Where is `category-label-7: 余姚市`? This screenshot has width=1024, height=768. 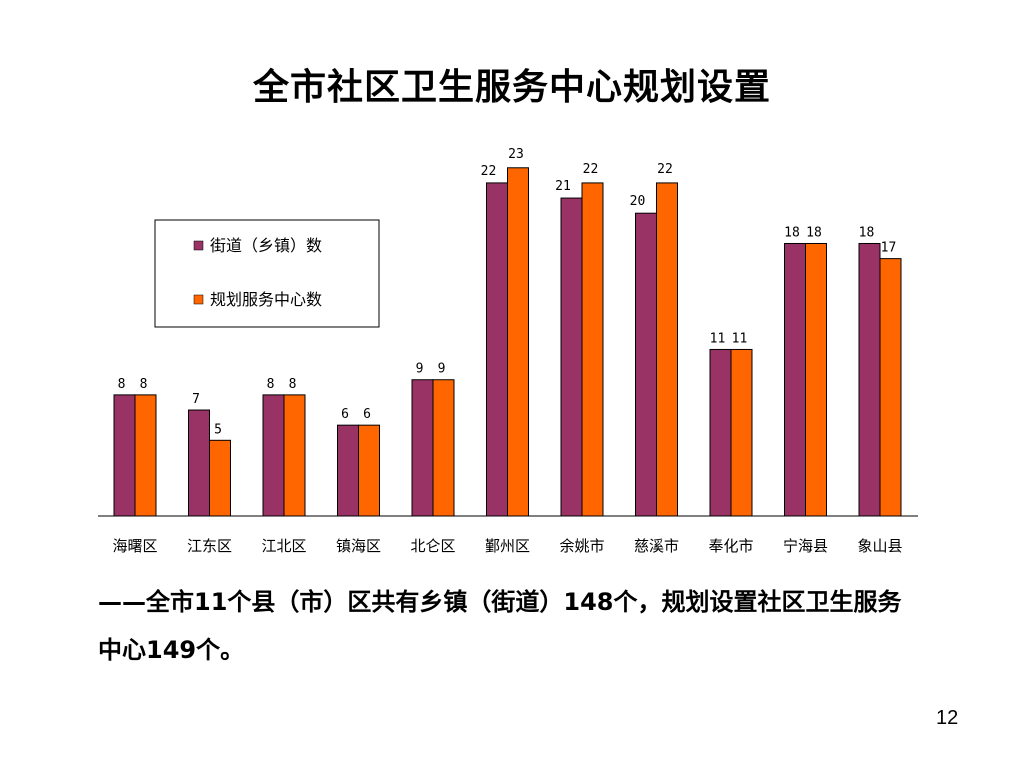 category-label-7: 余姚市 is located at coordinates (581, 546).